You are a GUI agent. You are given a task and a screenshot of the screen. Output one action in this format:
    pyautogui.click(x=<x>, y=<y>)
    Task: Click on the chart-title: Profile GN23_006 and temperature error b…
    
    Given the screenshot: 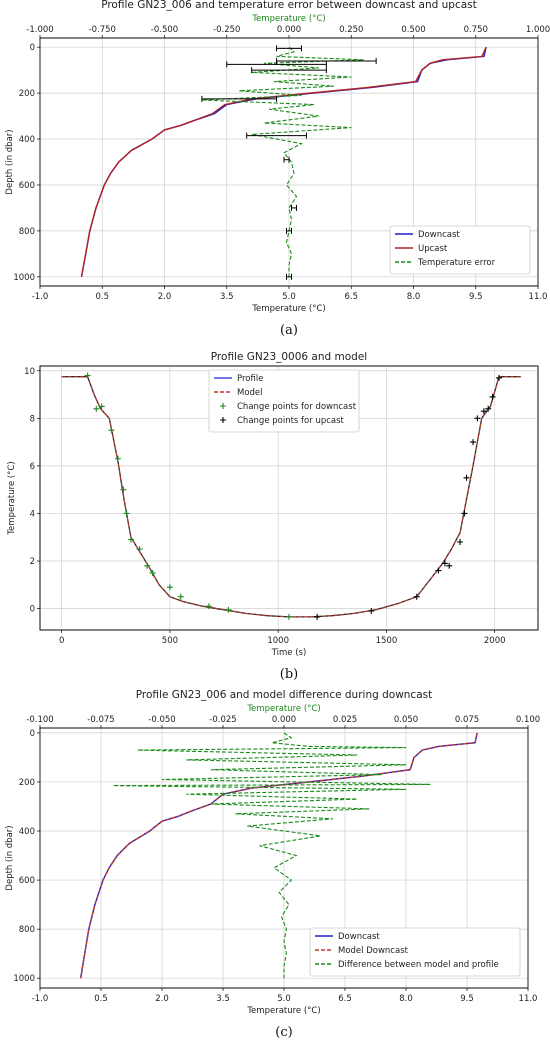 What is the action you would take?
    pyautogui.click(x=289, y=5)
    